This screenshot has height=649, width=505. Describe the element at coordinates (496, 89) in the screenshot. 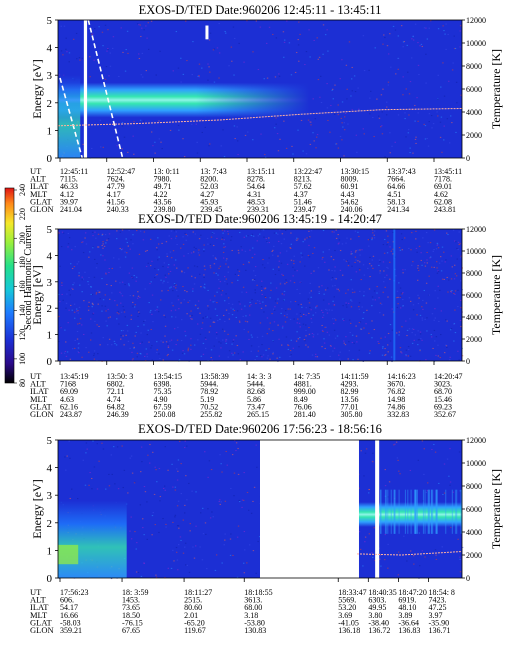

I see `temperature-axis-label: Temperature [K]` at that location.